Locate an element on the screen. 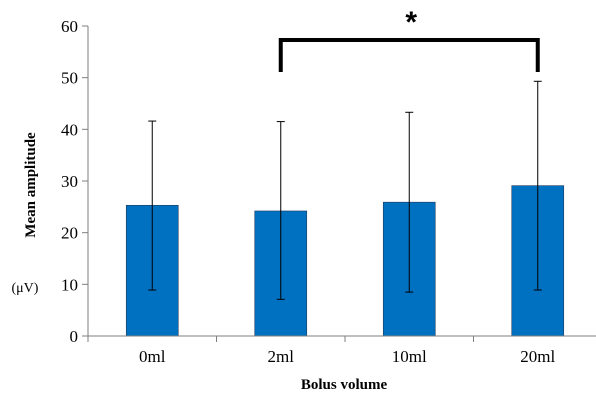 The width and height of the screenshot is (596, 401). y-tick-label: 0 is located at coordinates (74, 336).